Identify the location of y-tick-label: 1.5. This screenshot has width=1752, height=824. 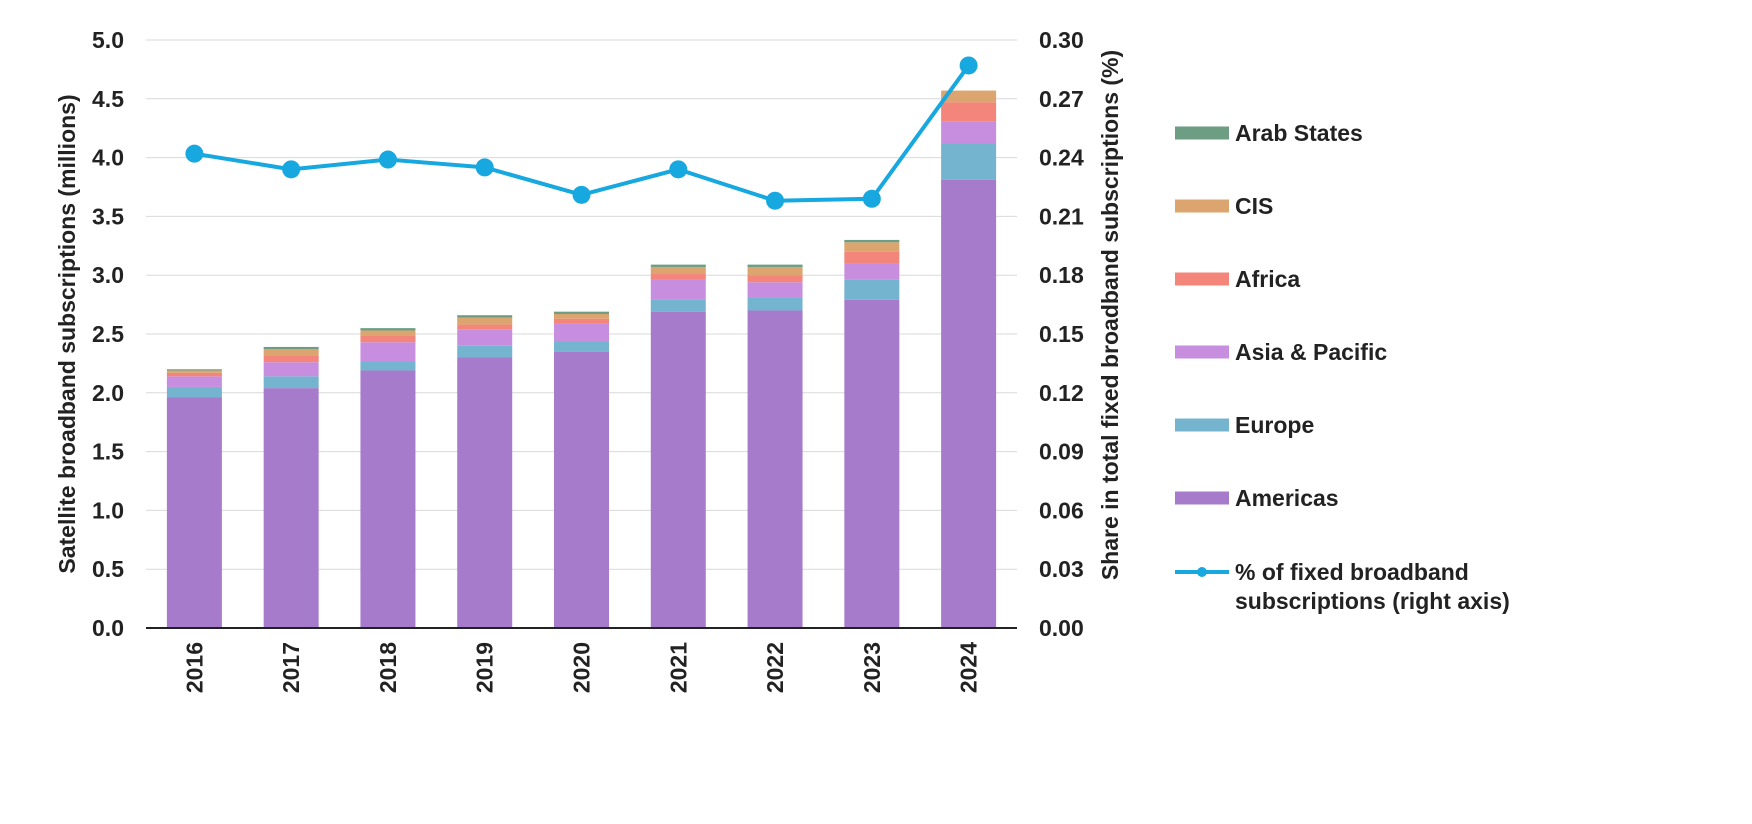
(108, 452).